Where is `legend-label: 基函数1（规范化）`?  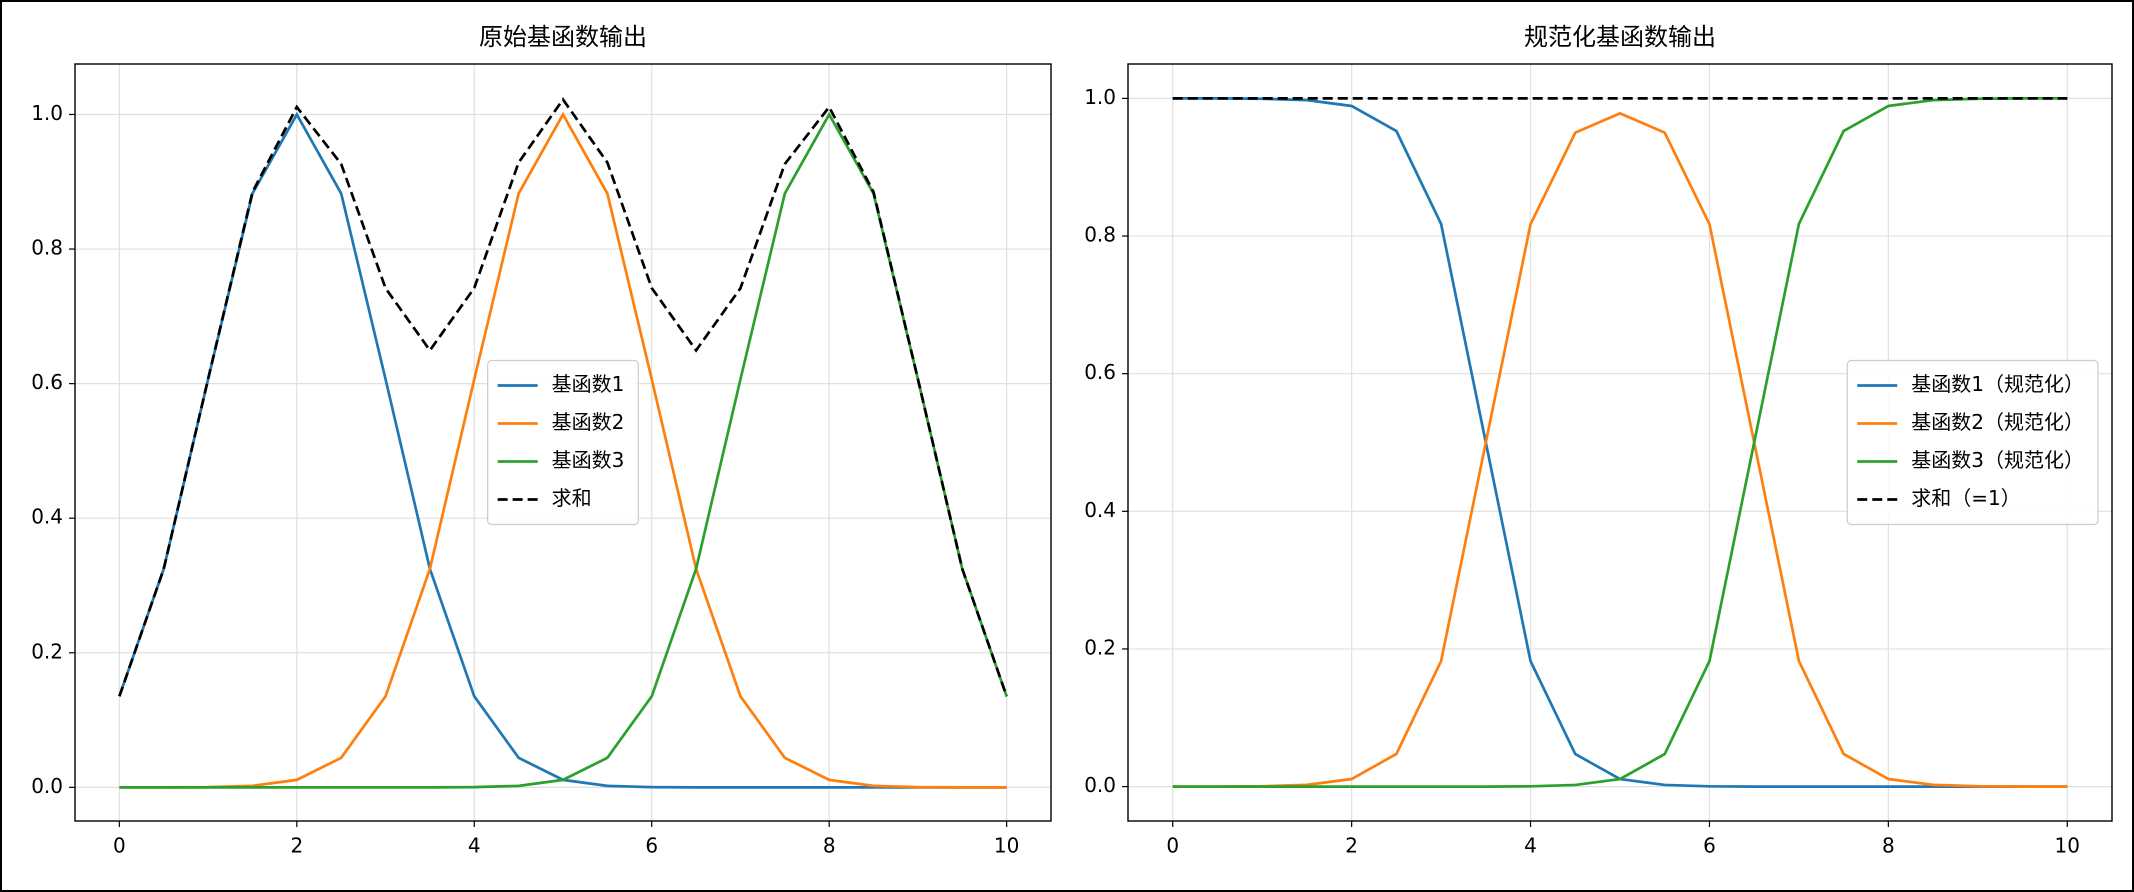
legend-label: 基函数1（规范化） is located at coordinates (1997, 384).